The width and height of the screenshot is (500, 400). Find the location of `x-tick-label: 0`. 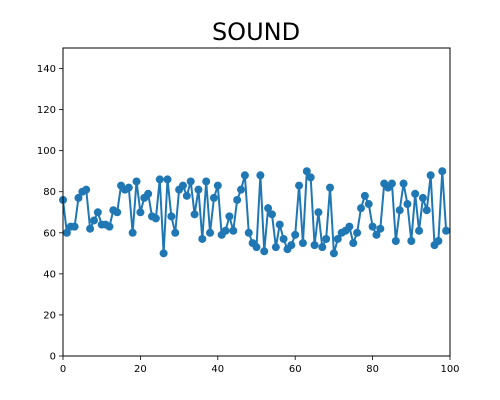

x-tick-label: 0 is located at coordinates (63, 369).